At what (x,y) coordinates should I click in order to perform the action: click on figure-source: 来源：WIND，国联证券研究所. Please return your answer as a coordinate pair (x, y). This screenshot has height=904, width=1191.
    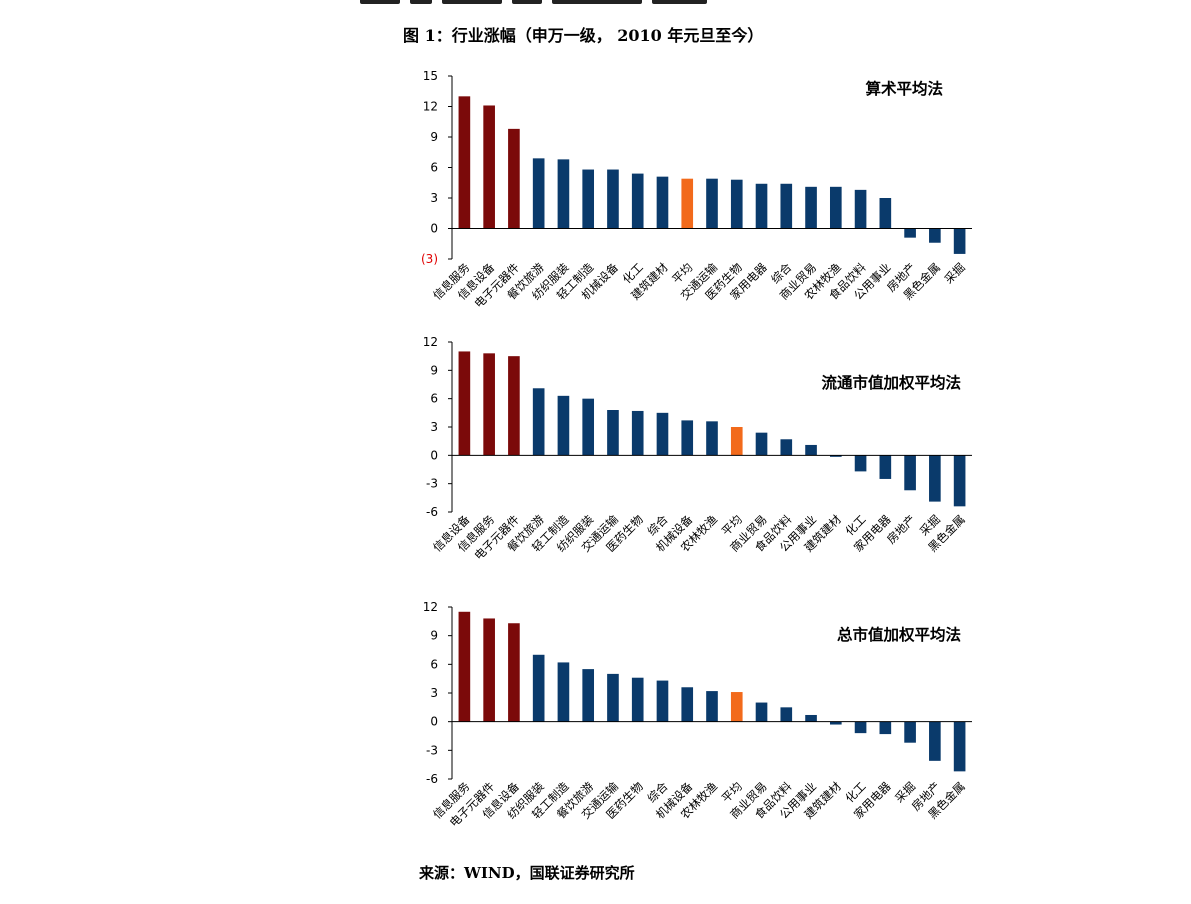
    Looking at the image, I should click on (527, 873).